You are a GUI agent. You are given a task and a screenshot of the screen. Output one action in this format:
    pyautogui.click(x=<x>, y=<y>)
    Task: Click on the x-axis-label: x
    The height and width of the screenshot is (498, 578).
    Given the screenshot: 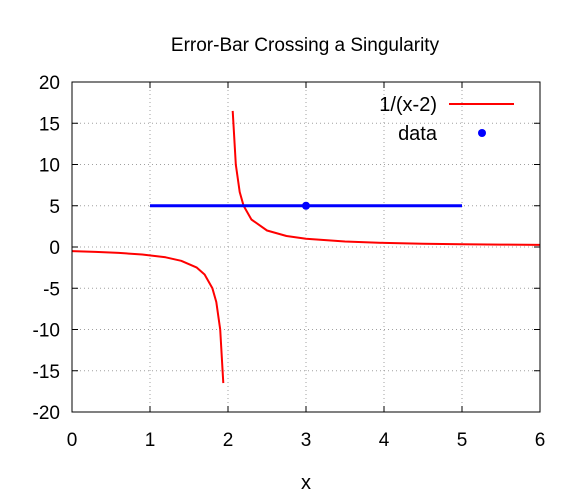 What is the action you would take?
    pyautogui.click(x=306, y=483)
    